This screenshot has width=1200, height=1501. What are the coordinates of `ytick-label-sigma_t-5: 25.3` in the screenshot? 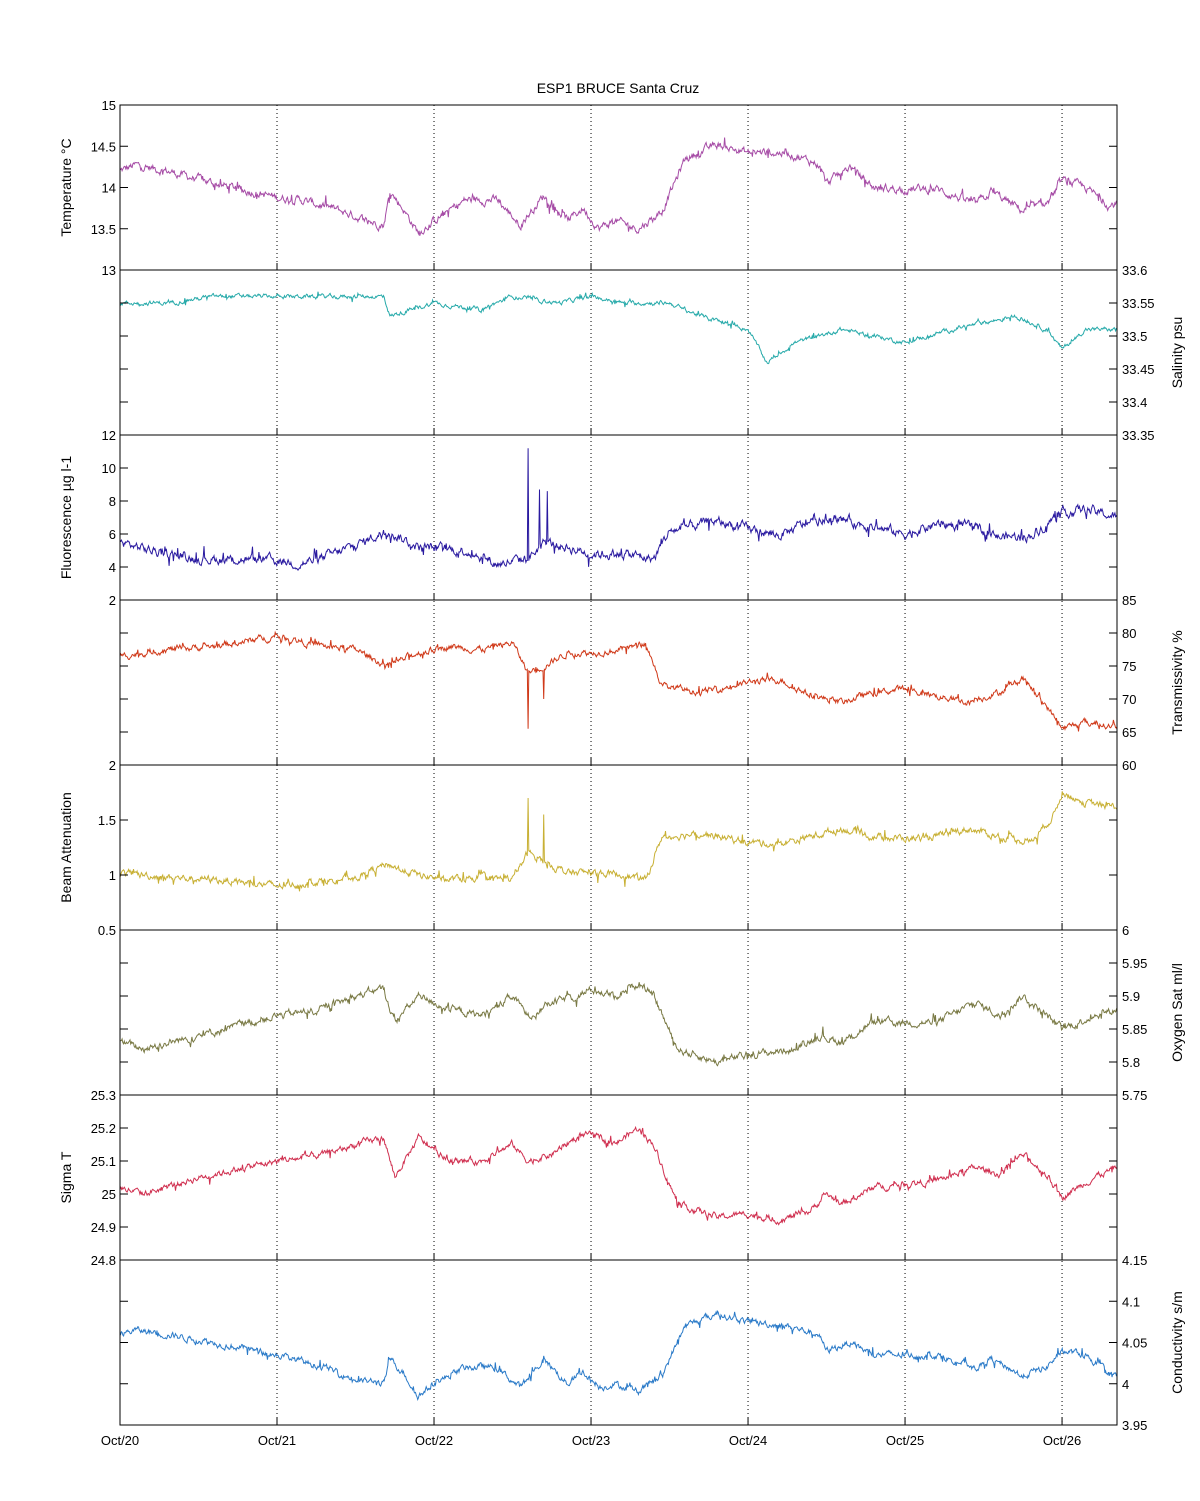 It's located at (103, 1095).